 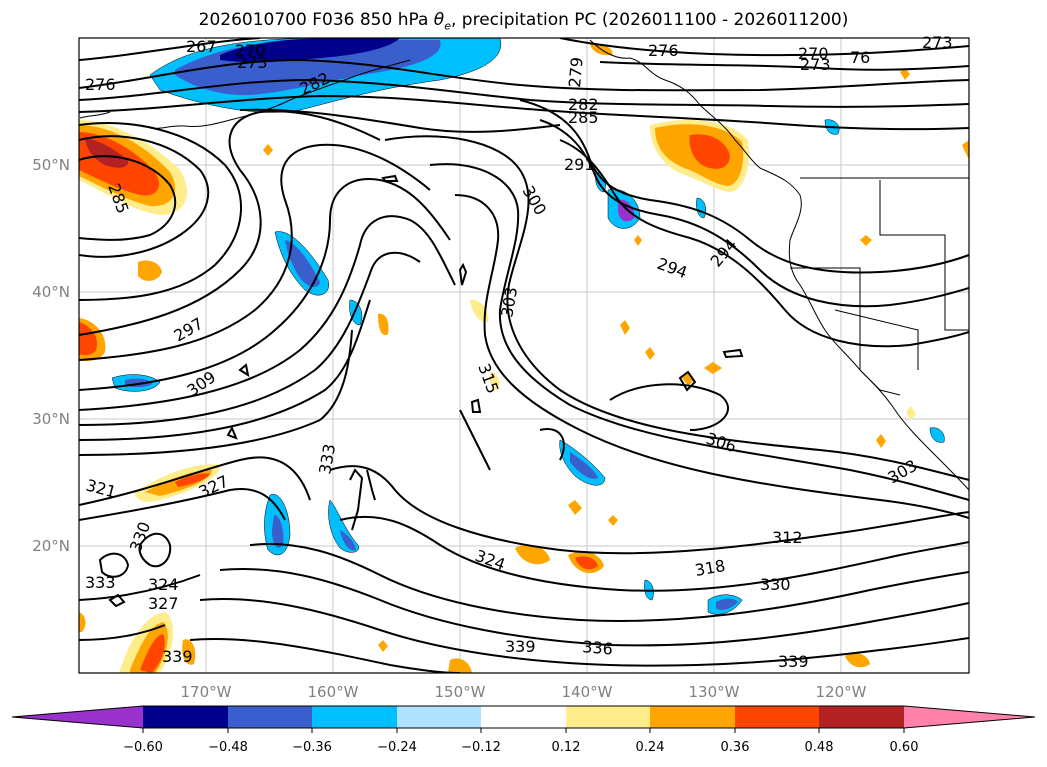 I want to click on colorbar-tick-label: 0.60, so click(x=904, y=747).